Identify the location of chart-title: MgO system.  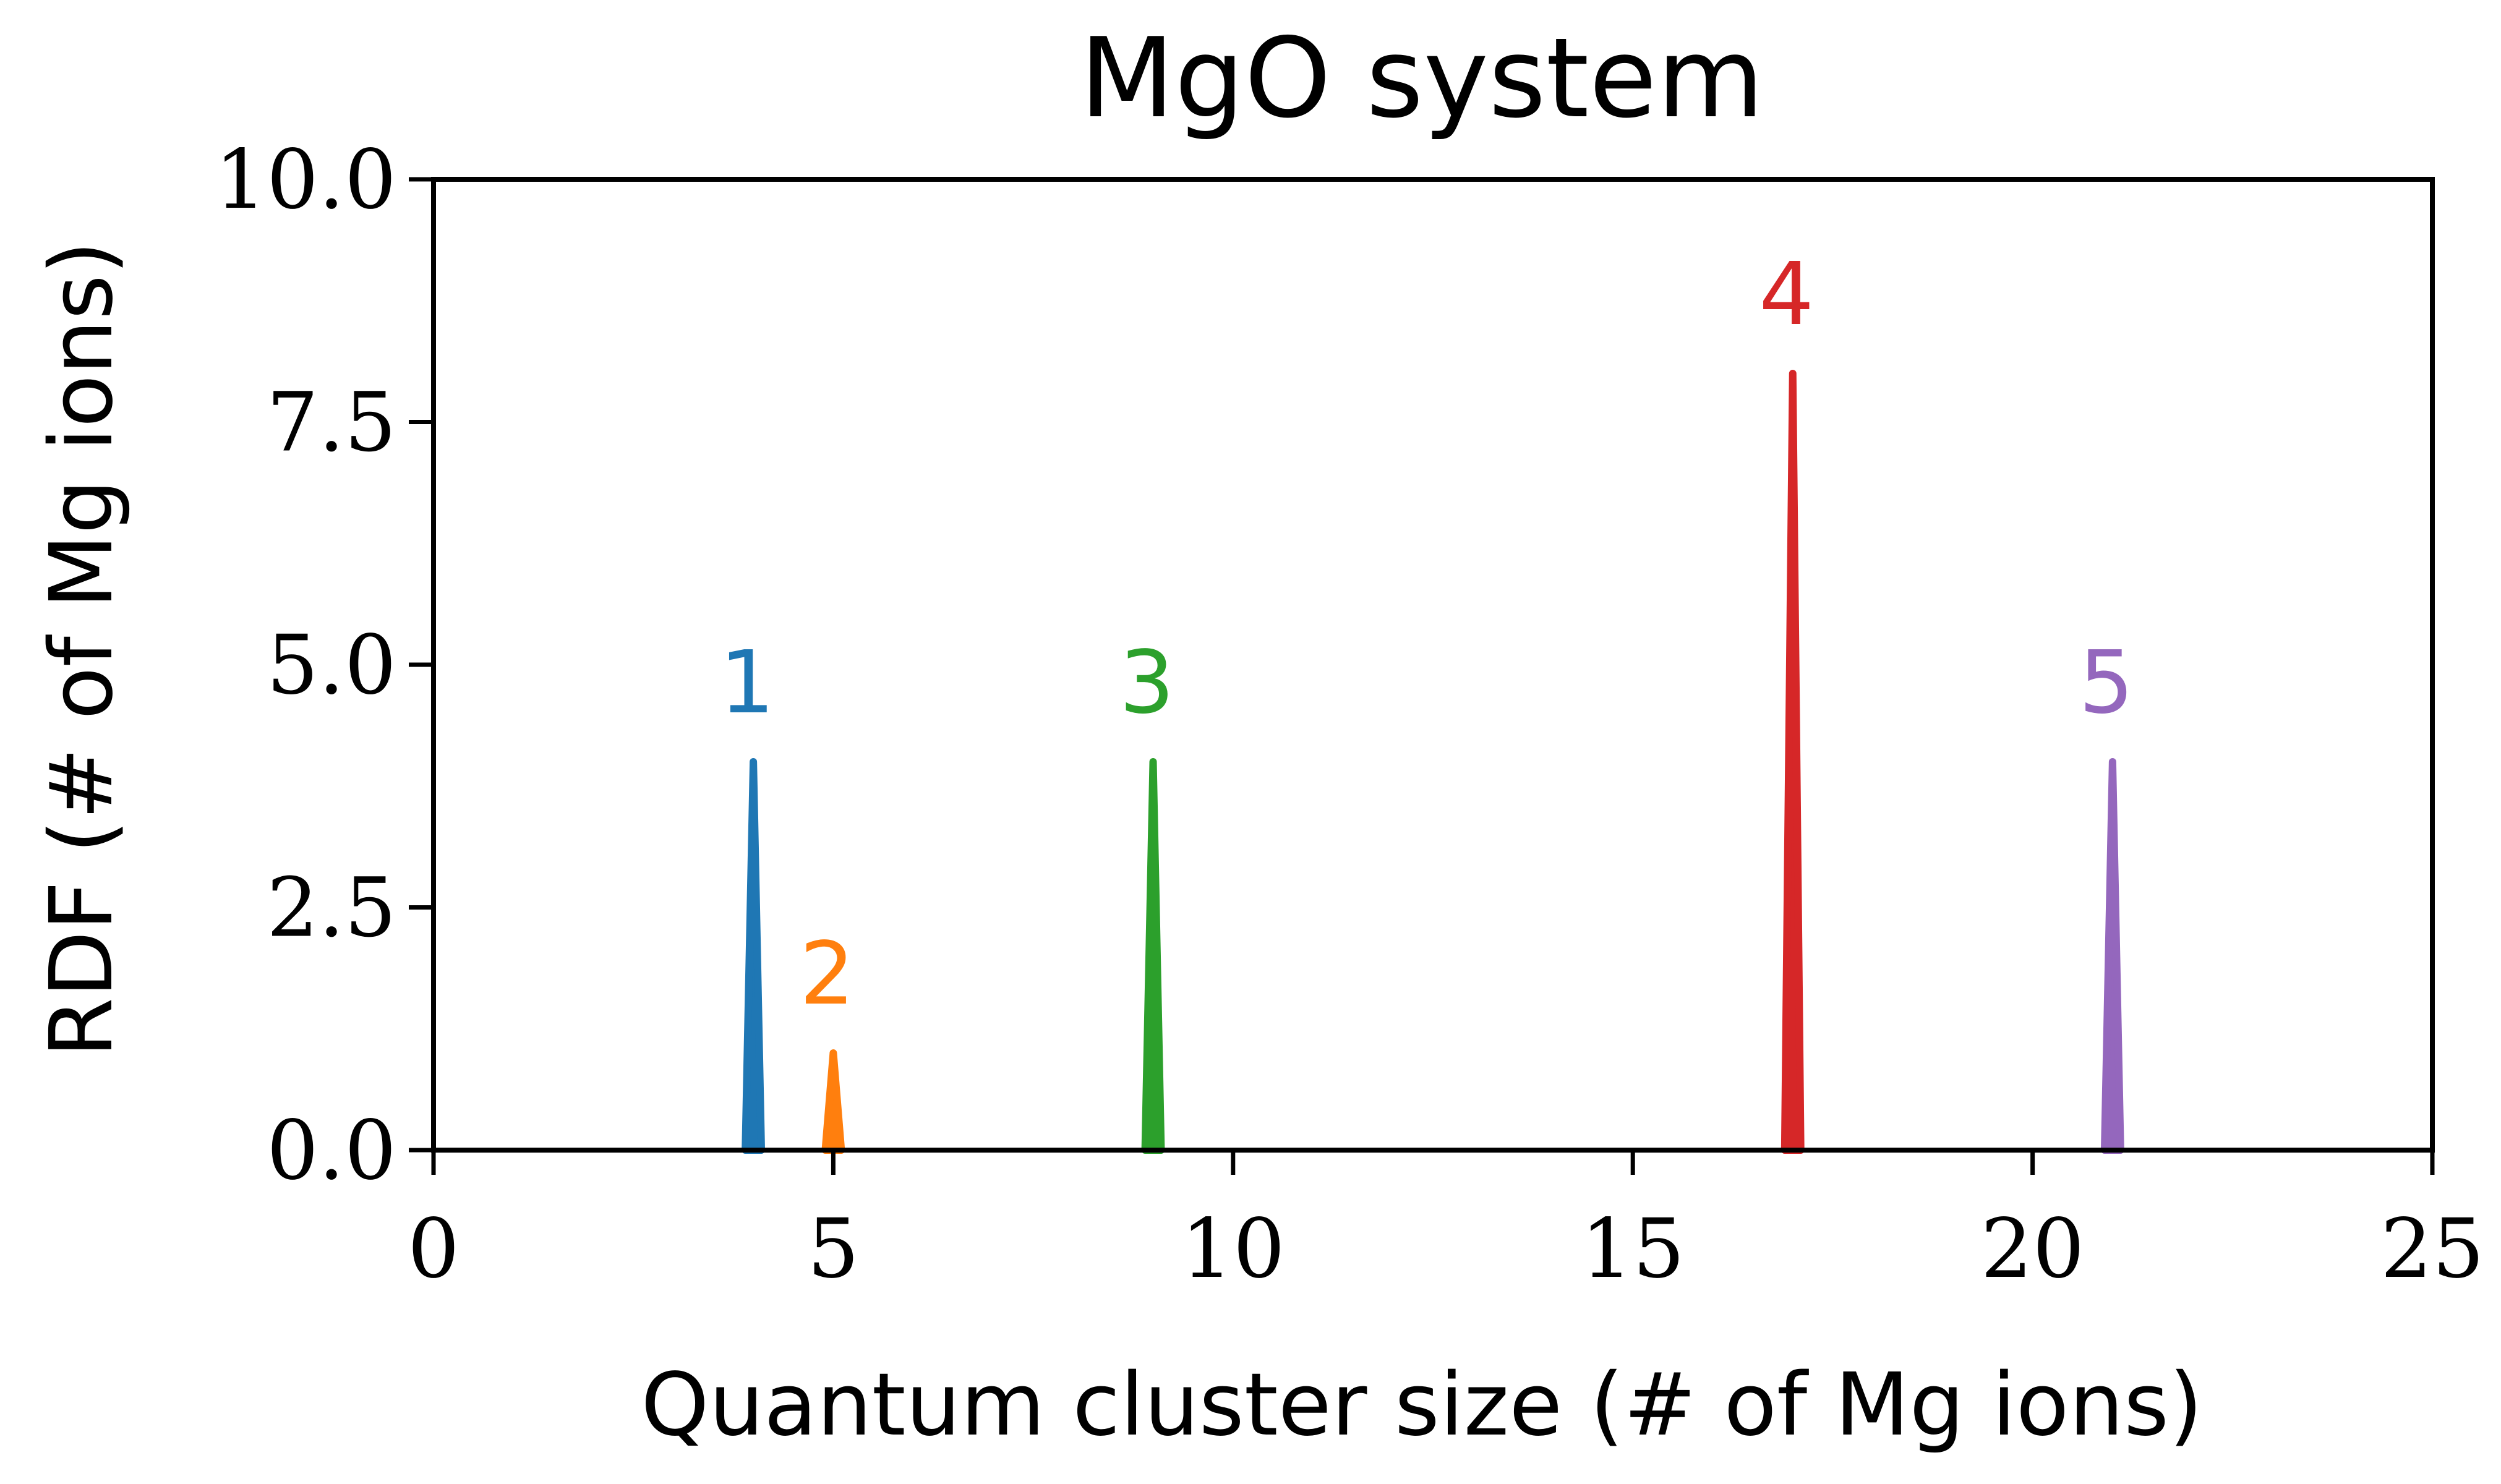
(1422, 78).